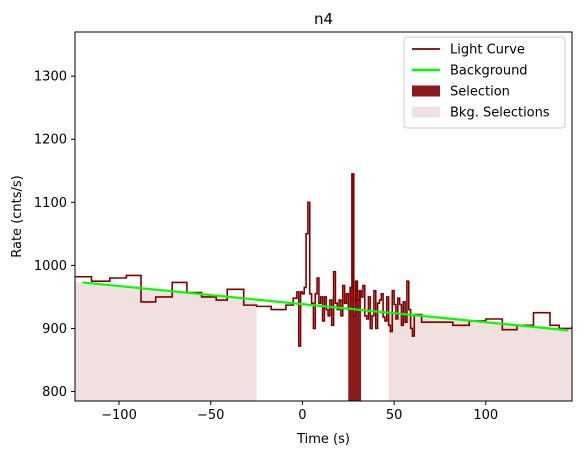 The height and width of the screenshot is (455, 584). Describe the element at coordinates (394, 415) in the screenshot. I see `x-tick-label: 50` at that location.